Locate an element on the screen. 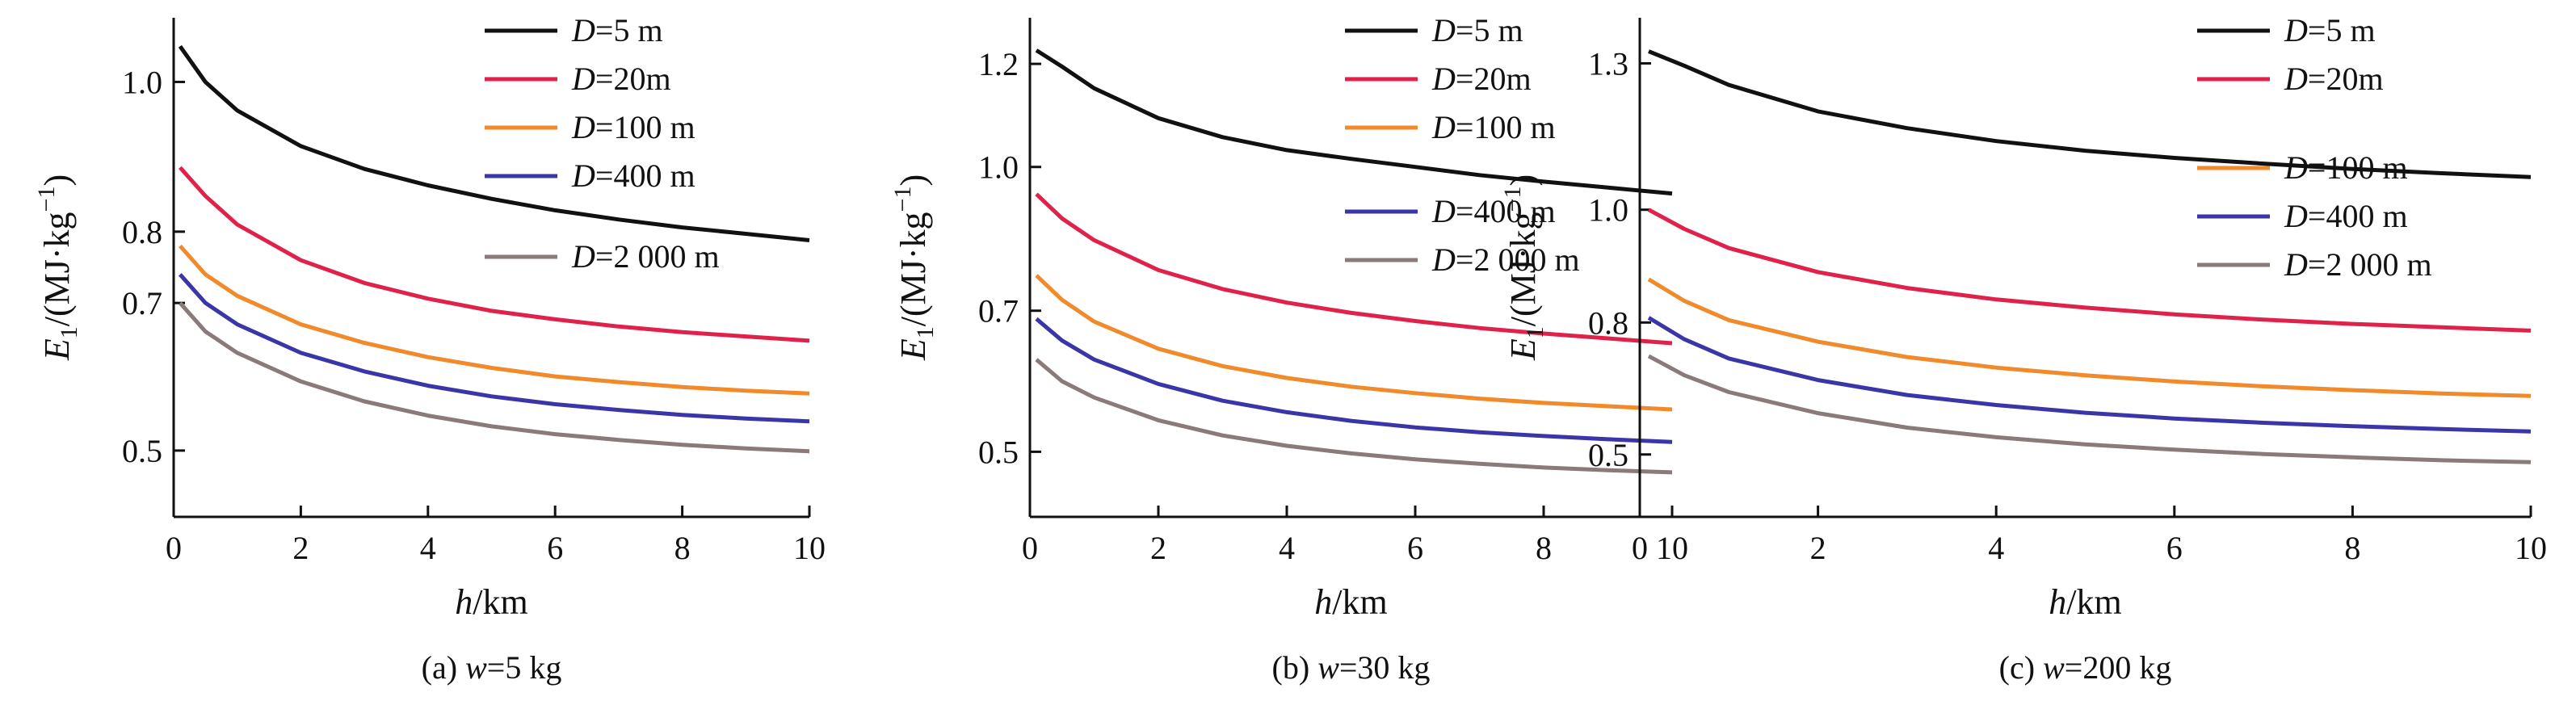  panel-caption: (a) w=5 kg is located at coordinates (492, 668).